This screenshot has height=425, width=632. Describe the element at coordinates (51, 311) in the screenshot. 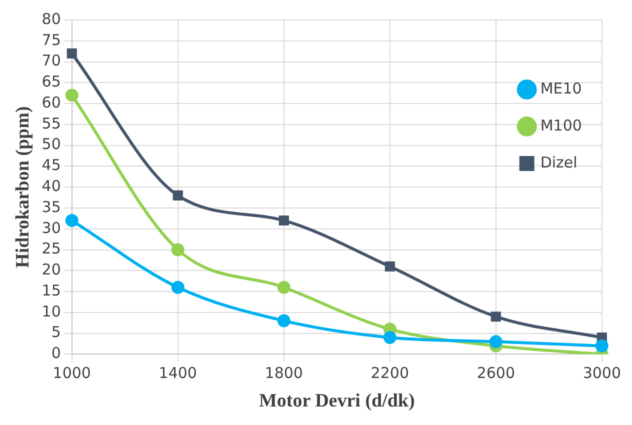

I see `y-tick-label: 10` at that location.